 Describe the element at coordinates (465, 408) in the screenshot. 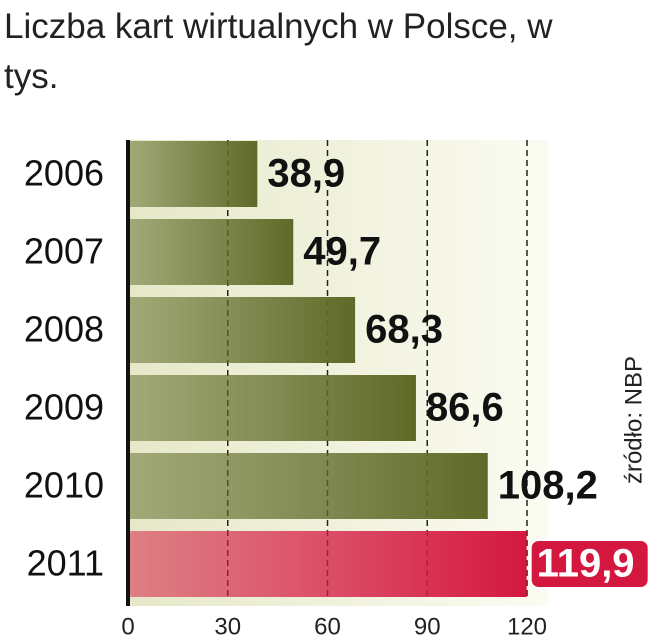

I see `value-label: 86,6` at that location.